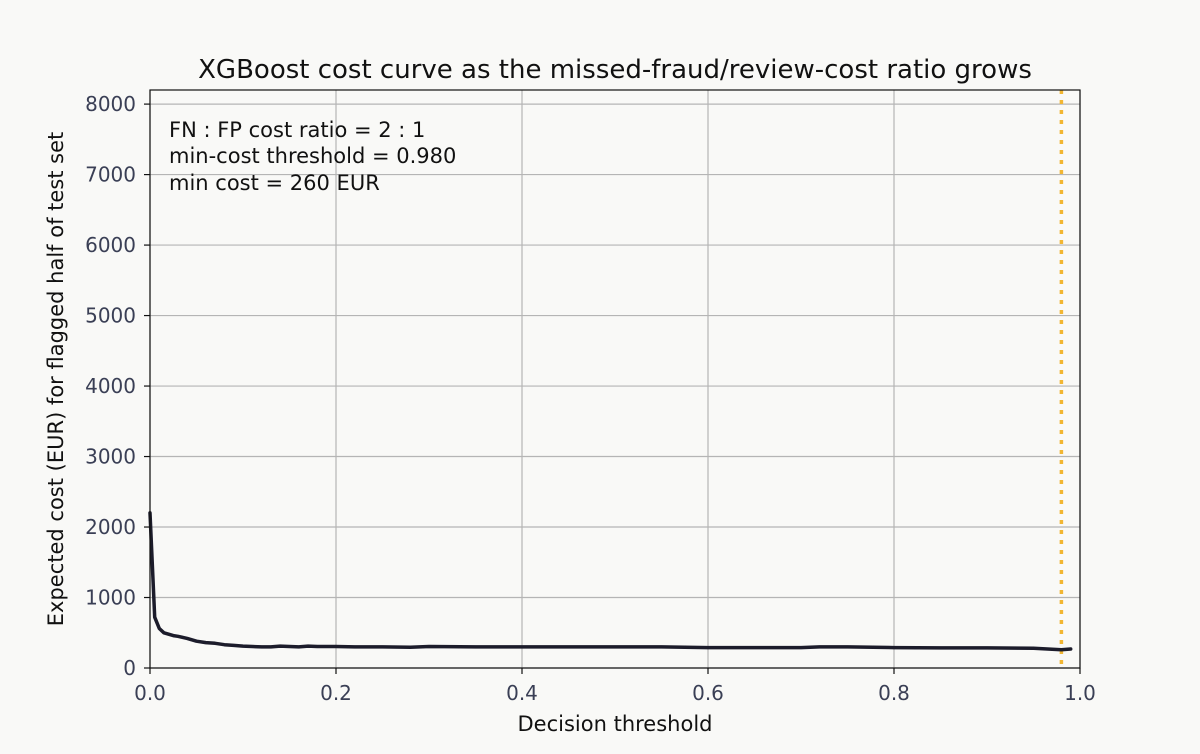 The image size is (1200, 754). I want to click on x-tick-label: 0.8, so click(894, 693).